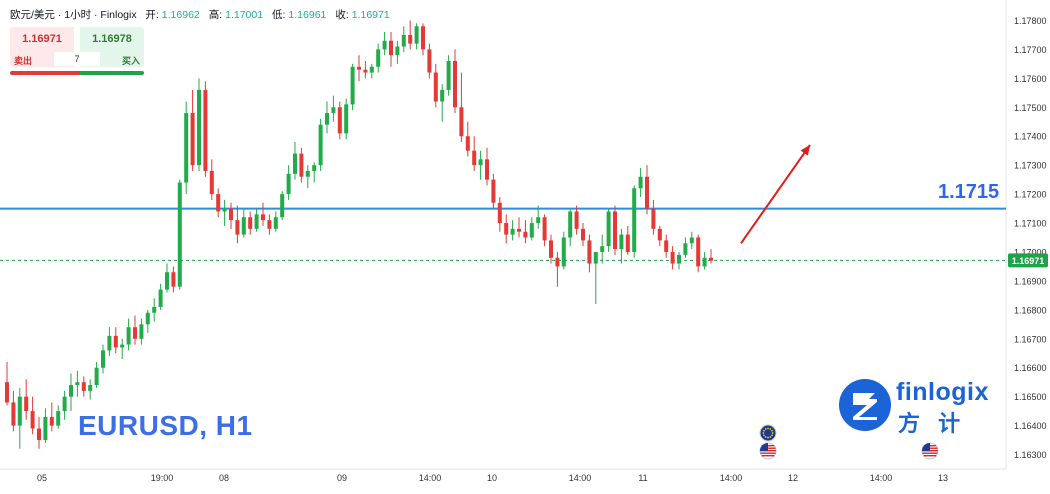 The width and height of the screenshot is (1050, 494). I want to click on high-value: 1.17001, so click(244, 15).